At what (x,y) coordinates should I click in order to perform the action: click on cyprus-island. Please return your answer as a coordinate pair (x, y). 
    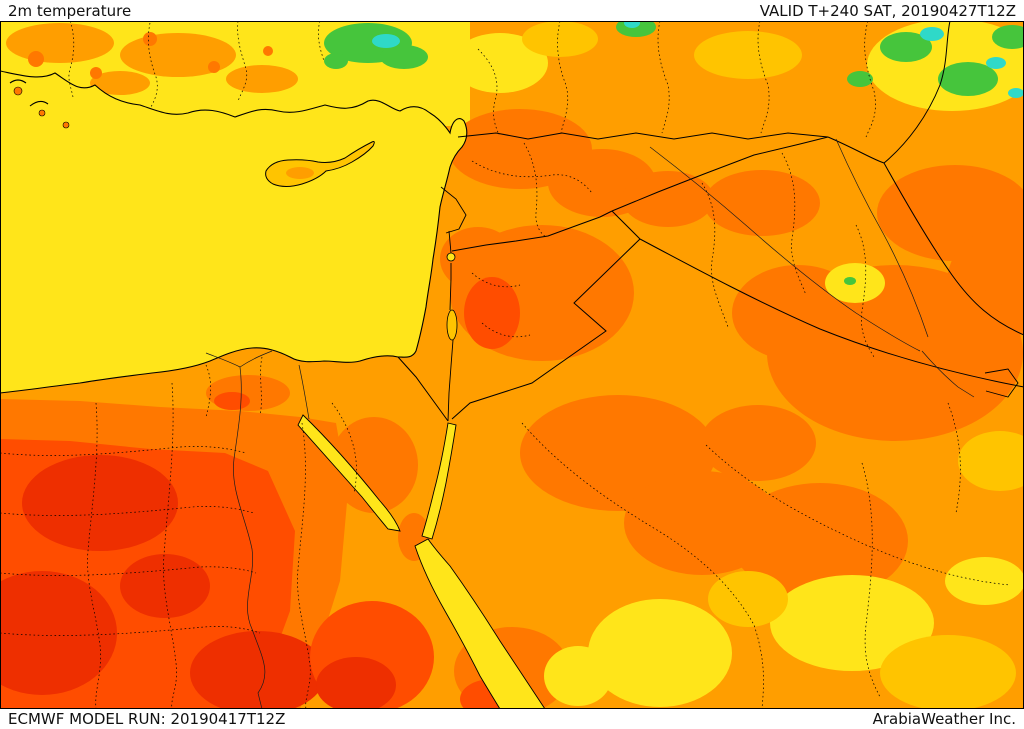
    Looking at the image, I should click on (320, 164).